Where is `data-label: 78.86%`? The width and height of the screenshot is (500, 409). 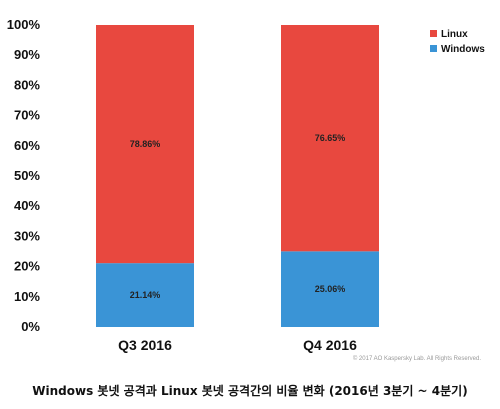 data-label: 78.86% is located at coordinates (145, 144).